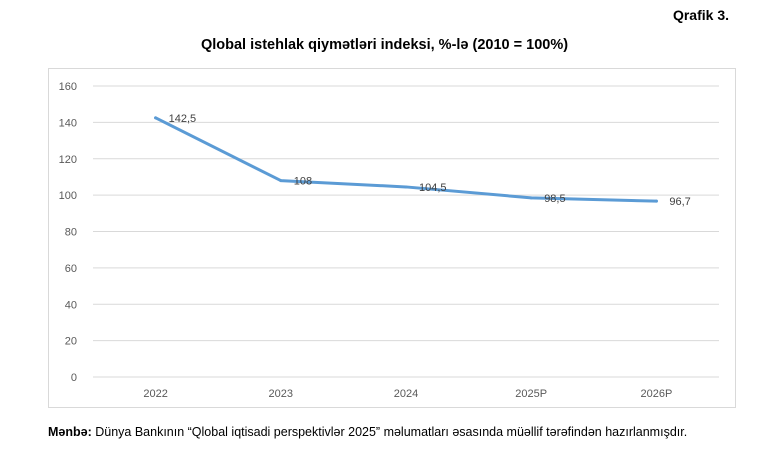  Describe the element at coordinates (68, 87) in the screenshot. I see `y-tick-label: 160` at that location.